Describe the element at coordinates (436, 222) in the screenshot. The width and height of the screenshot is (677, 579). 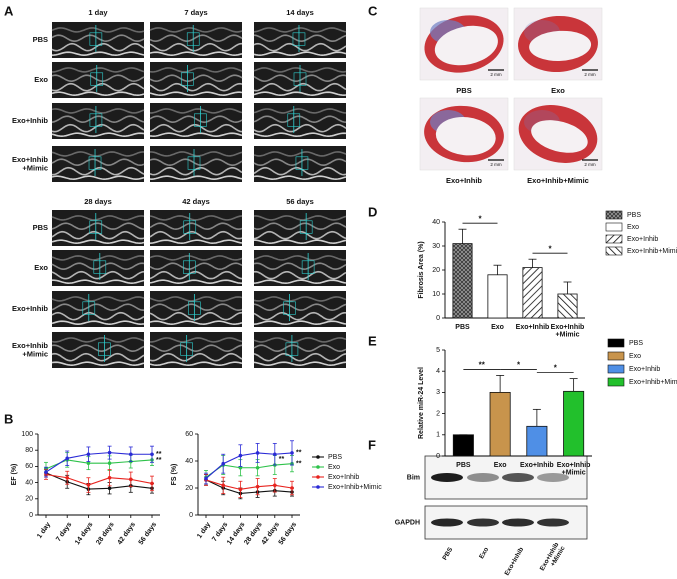
I see `y-tick-label: 40` at that location.